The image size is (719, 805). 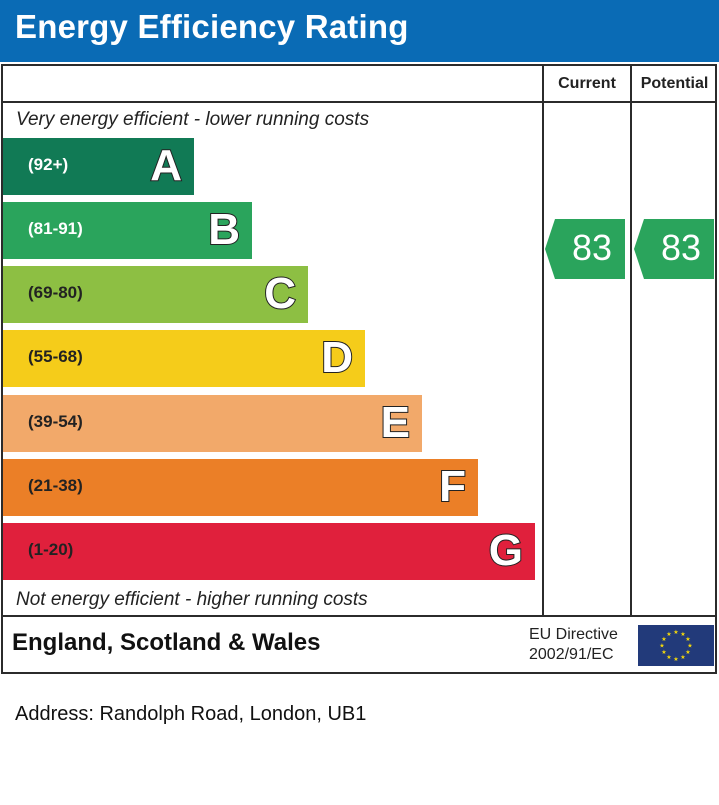 I want to click on band-range: (69-80), so click(x=55, y=292).